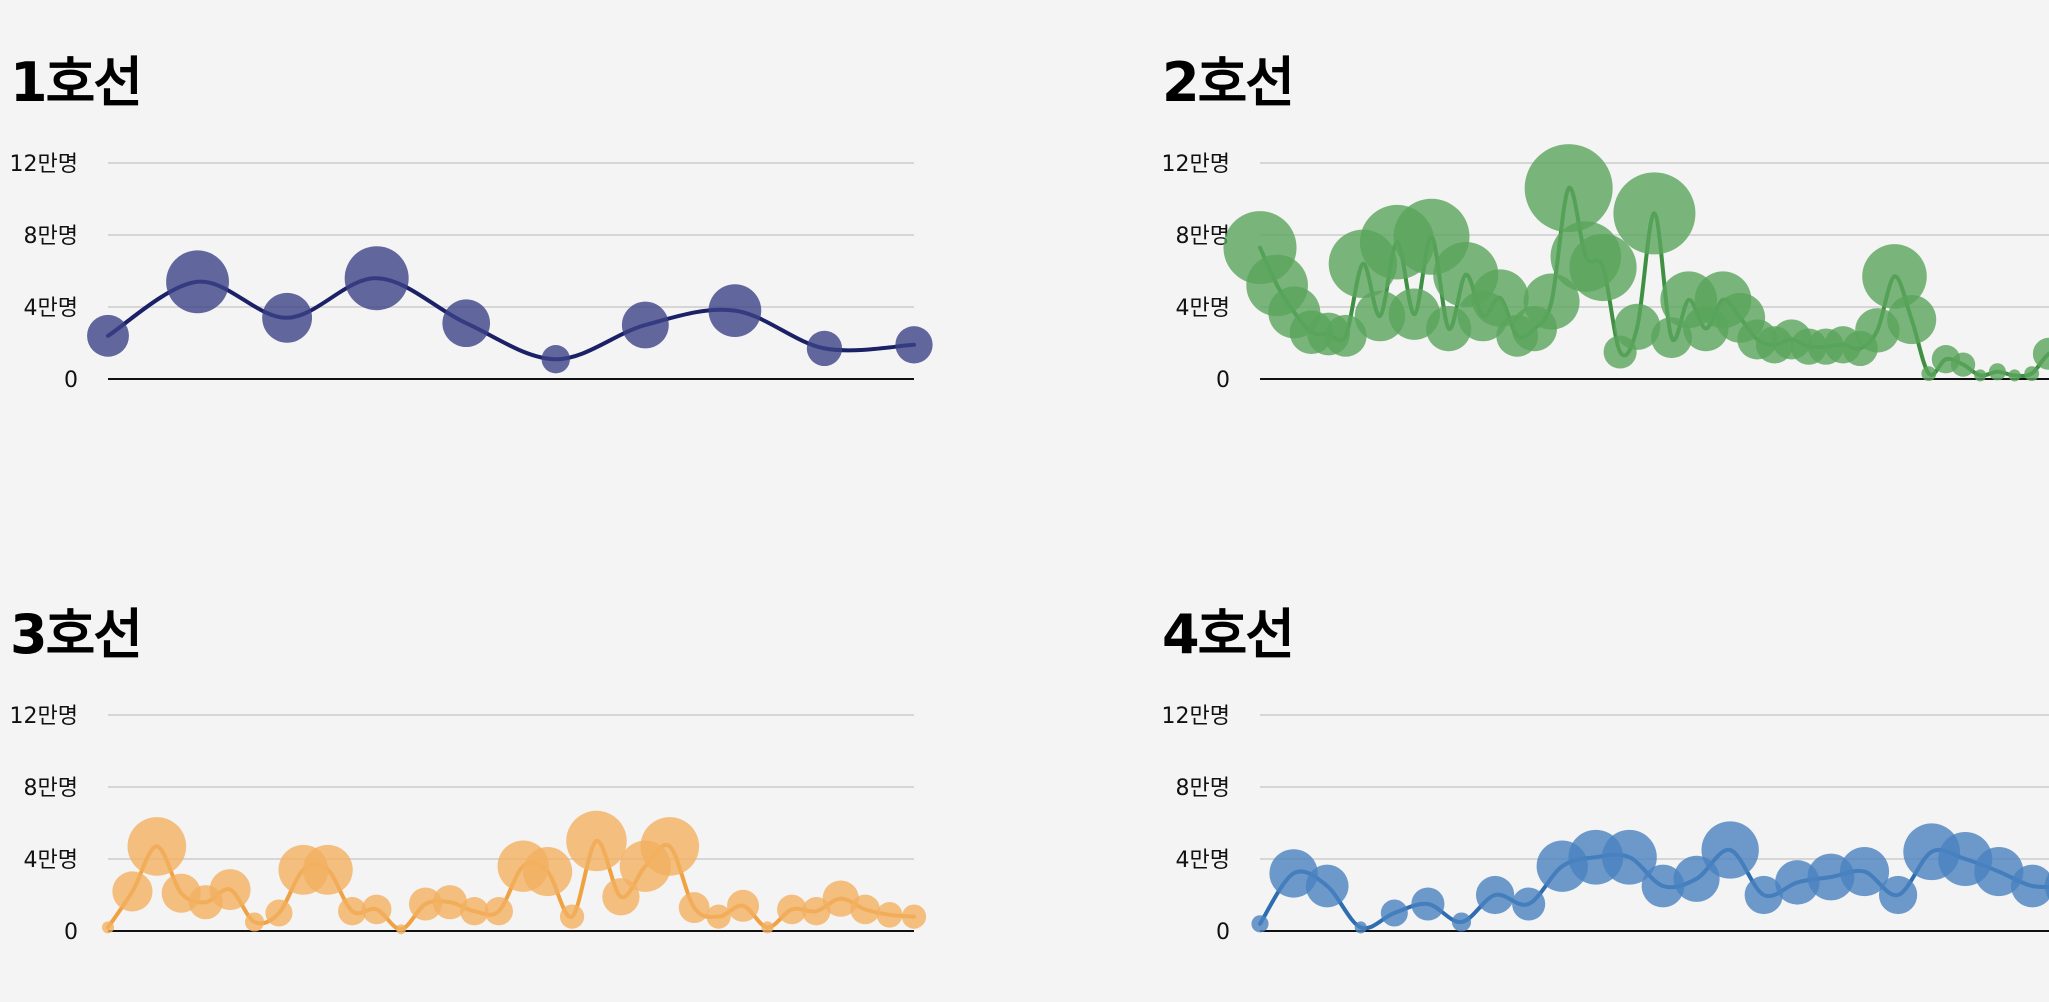 This screenshot has height=1002, width=2049. What do you see at coordinates (1228, 82) in the screenshot?
I see `chart-title: 2호선` at bounding box center [1228, 82].